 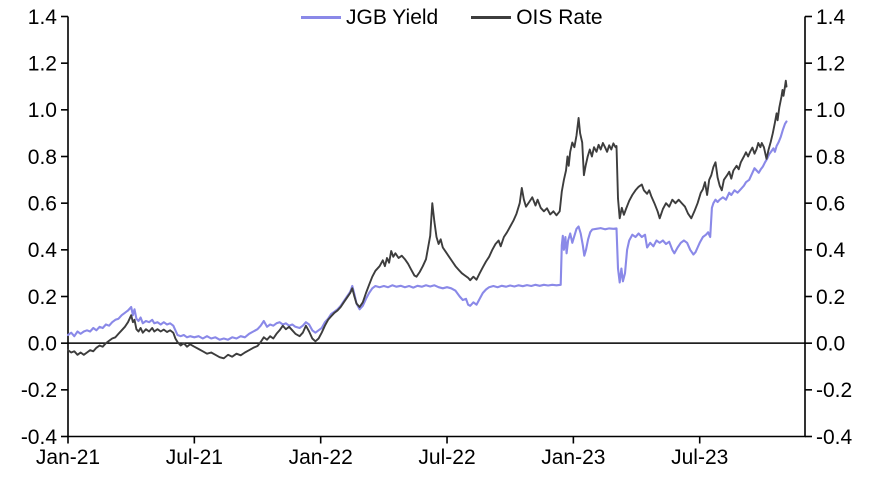 What do you see at coordinates (830, 297) in the screenshot?
I see `y-axis-tick-label-right: 0.2` at bounding box center [830, 297].